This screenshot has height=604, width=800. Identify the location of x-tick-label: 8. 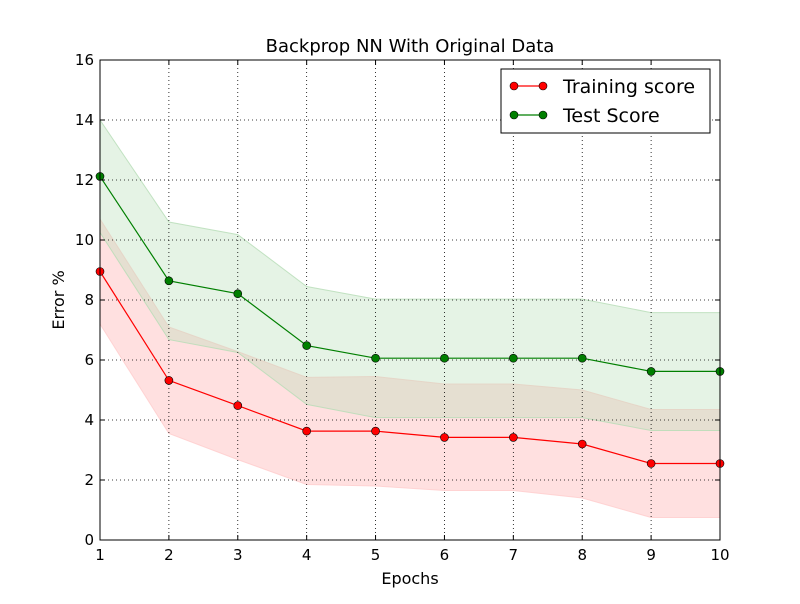
(582, 555).